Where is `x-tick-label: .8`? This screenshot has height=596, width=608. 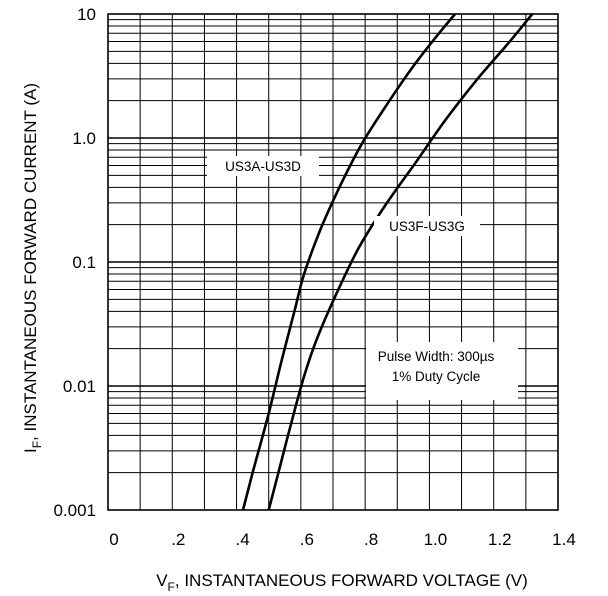
x-tick-label: .8 is located at coordinates (371, 539).